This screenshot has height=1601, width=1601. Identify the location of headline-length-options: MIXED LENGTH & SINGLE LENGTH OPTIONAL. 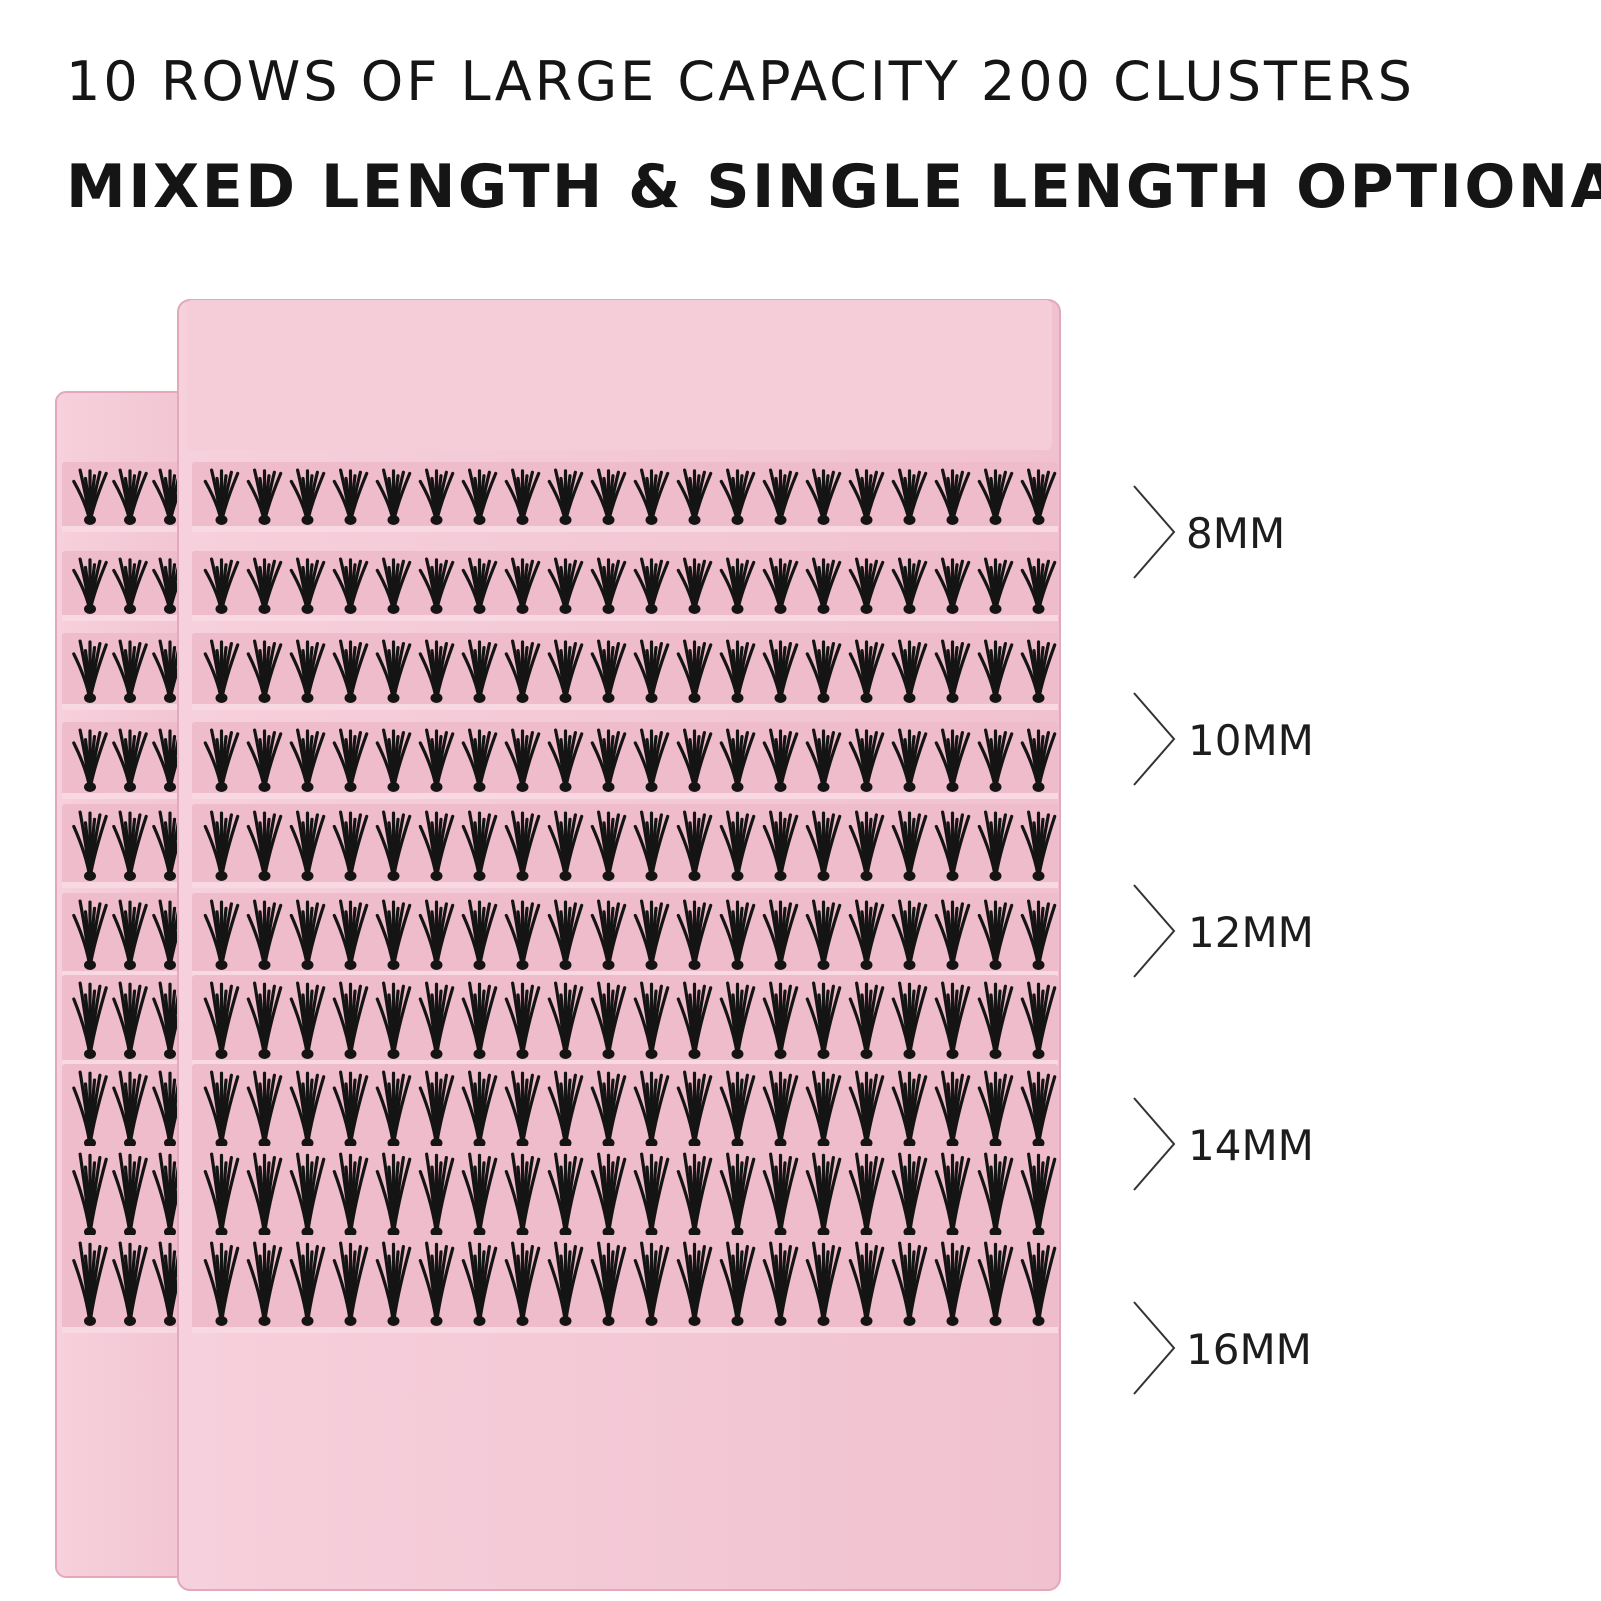
(833, 187).